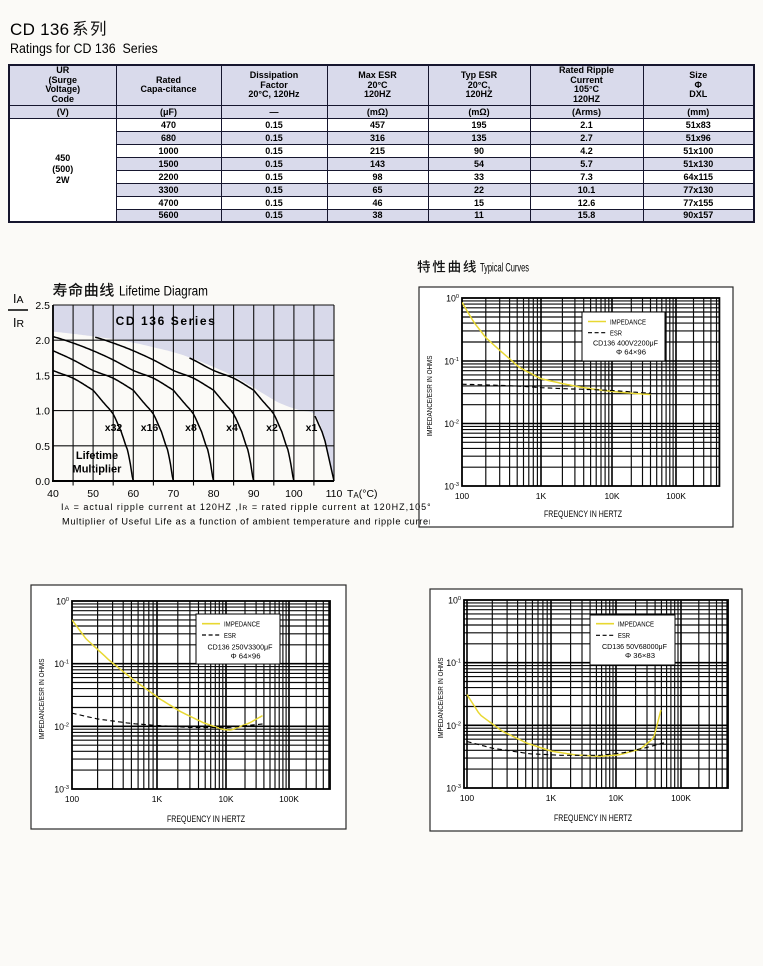  I want to click on svg-text: 40, so click(53, 494).